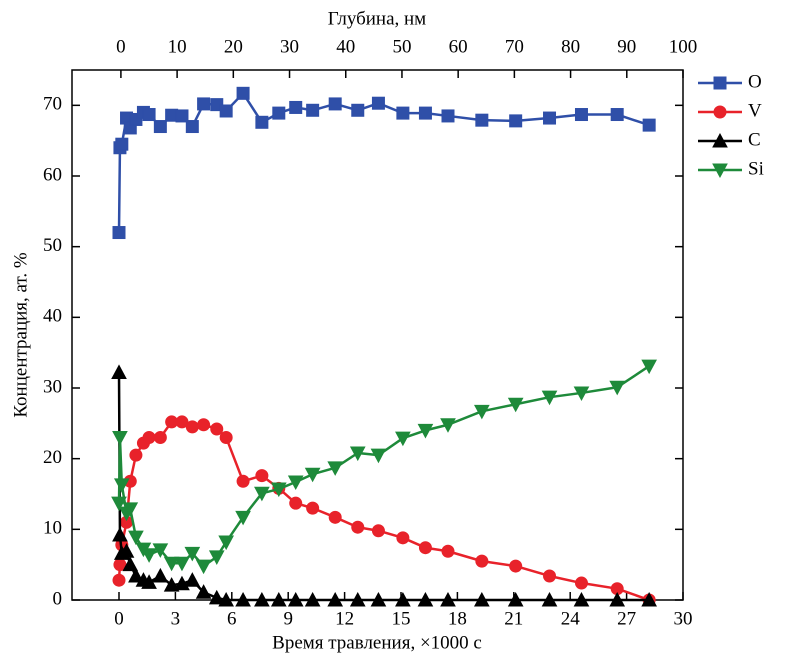 The height and width of the screenshot is (662, 793). What do you see at coordinates (52, 528) in the screenshot?
I see `y-tick-label: 10` at bounding box center [52, 528].